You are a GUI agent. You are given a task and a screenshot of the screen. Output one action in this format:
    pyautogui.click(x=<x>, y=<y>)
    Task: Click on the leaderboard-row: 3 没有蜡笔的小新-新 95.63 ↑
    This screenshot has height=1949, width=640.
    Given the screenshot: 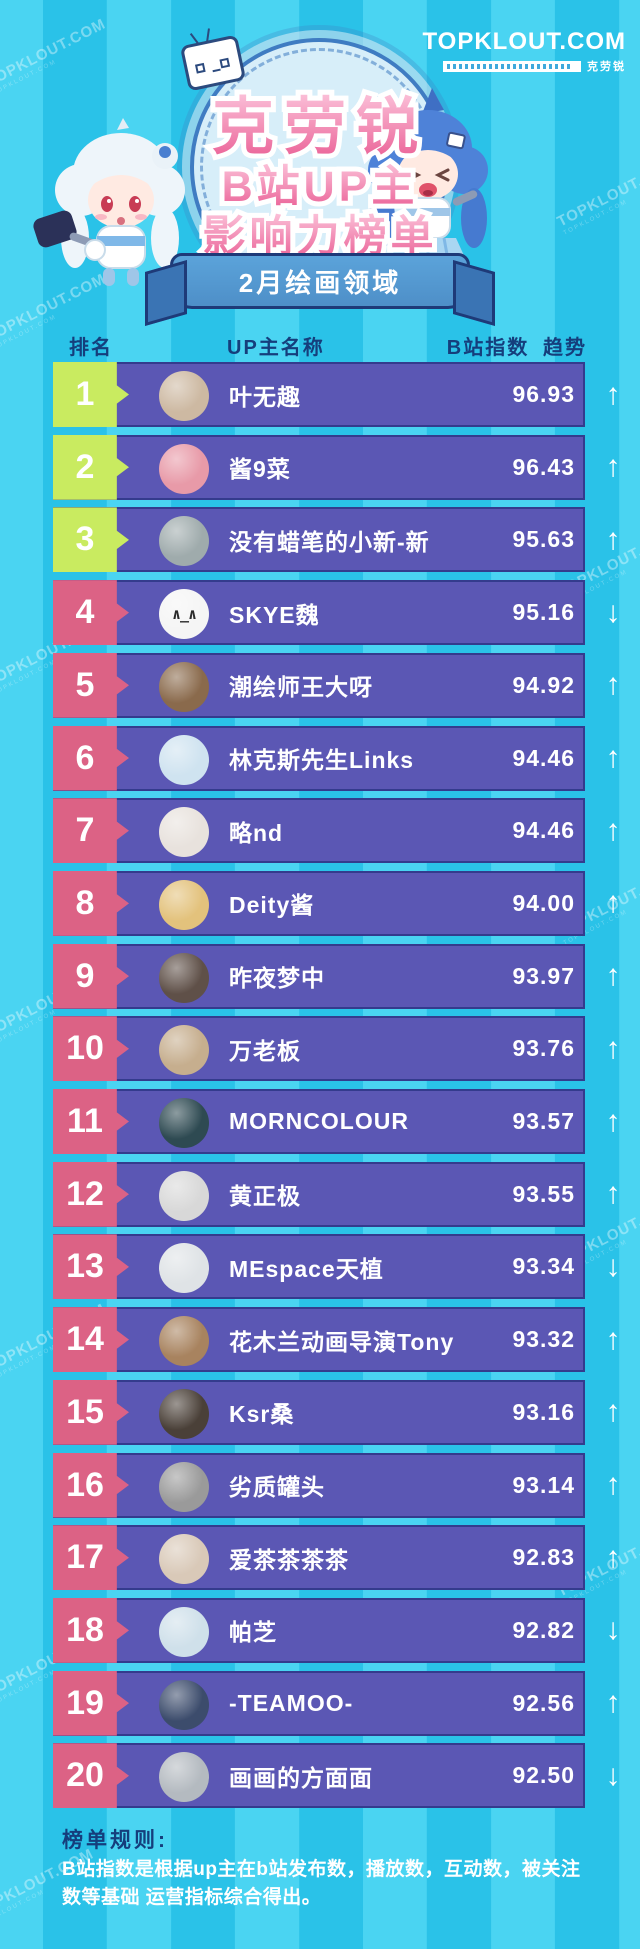 What is the action you would take?
    pyautogui.click(x=337, y=540)
    